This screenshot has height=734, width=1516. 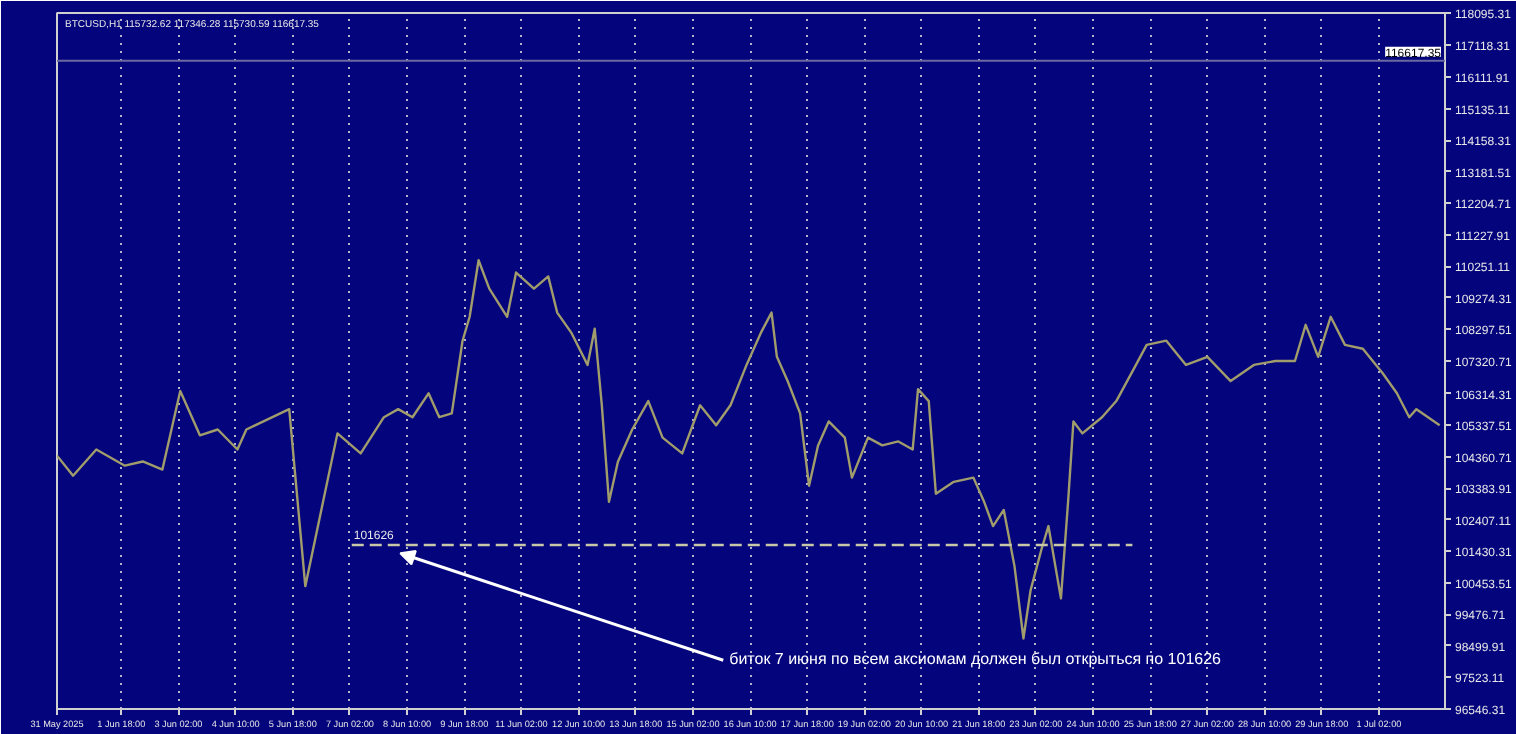 What do you see at coordinates (976, 659) in the screenshot?
I see `annotation: биток 7 июня по всем аксиомам должен был открыться по 101626` at bounding box center [976, 659].